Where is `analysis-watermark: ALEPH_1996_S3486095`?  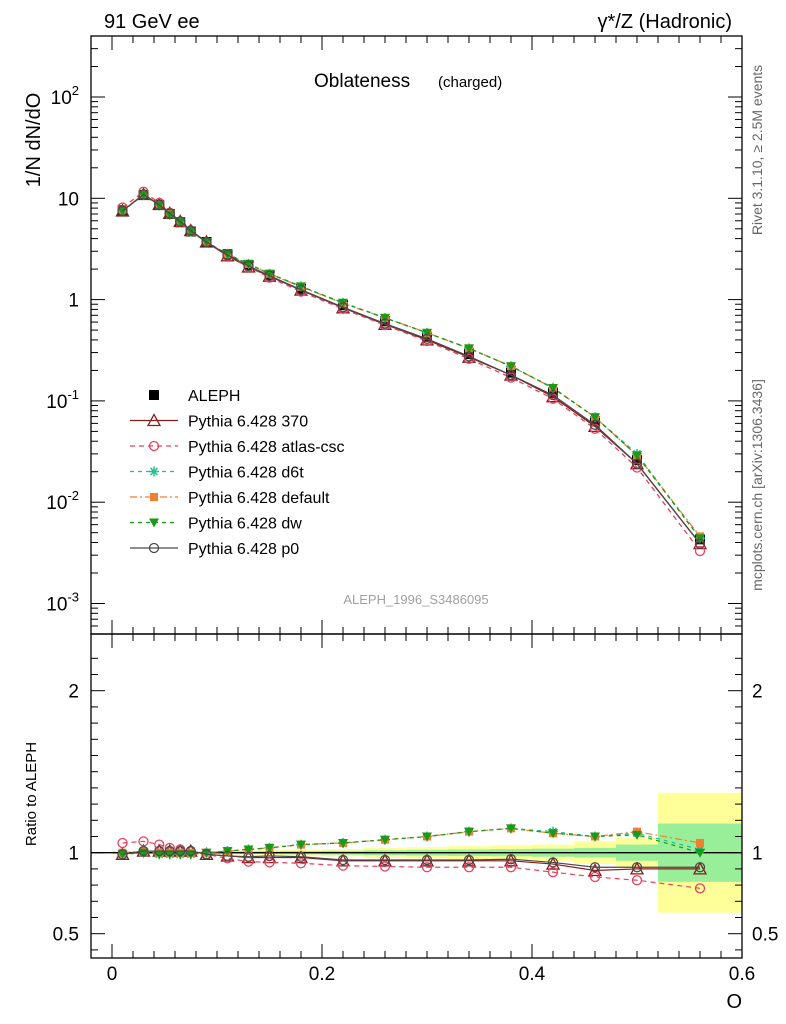 analysis-watermark: ALEPH_1996_S3486095 is located at coordinates (415, 599).